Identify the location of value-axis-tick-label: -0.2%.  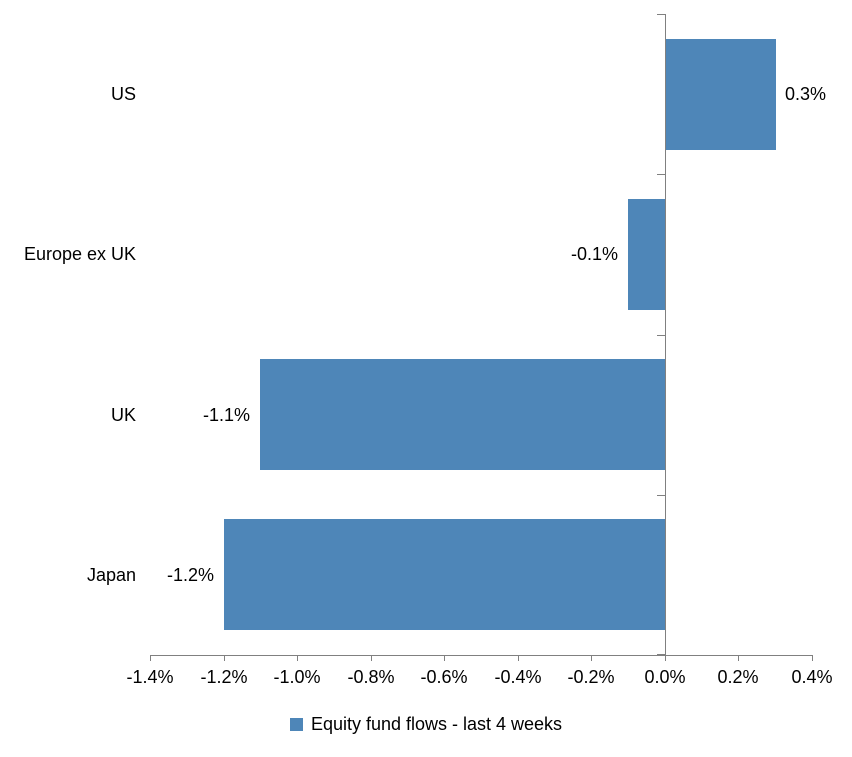
(591, 677).